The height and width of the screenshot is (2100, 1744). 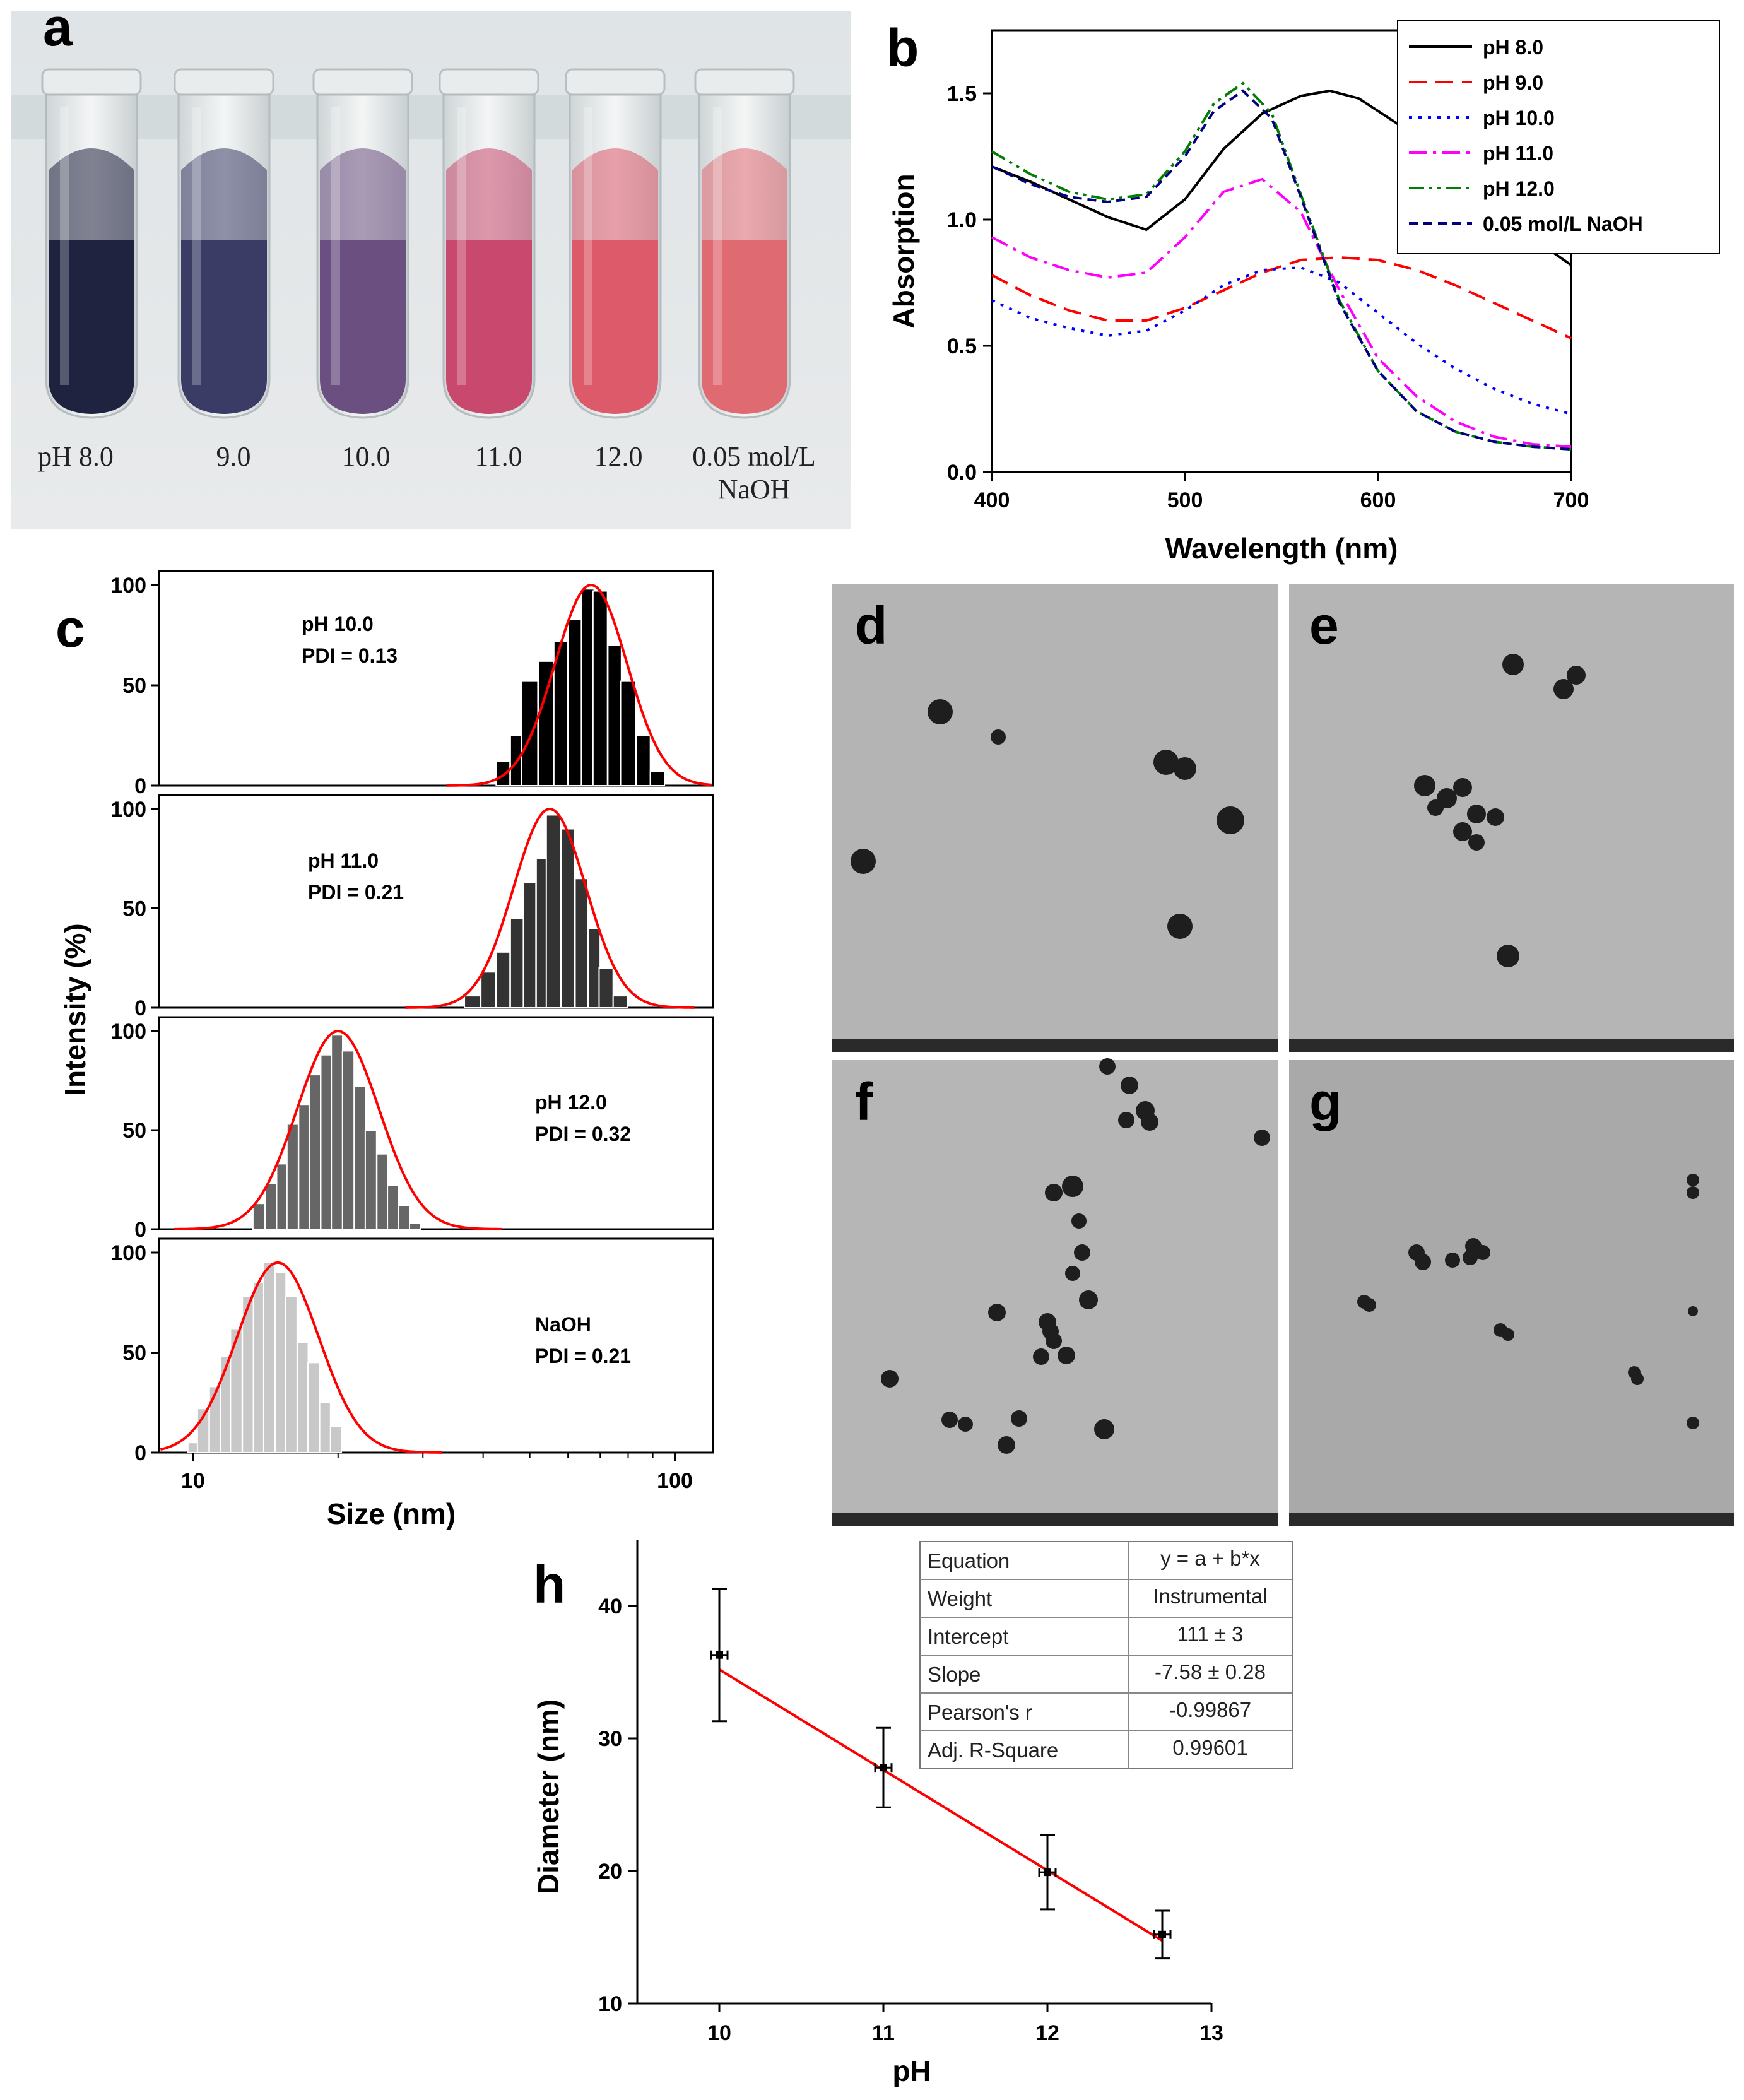 I want to click on y-tick-label: 30, so click(x=610, y=1739).